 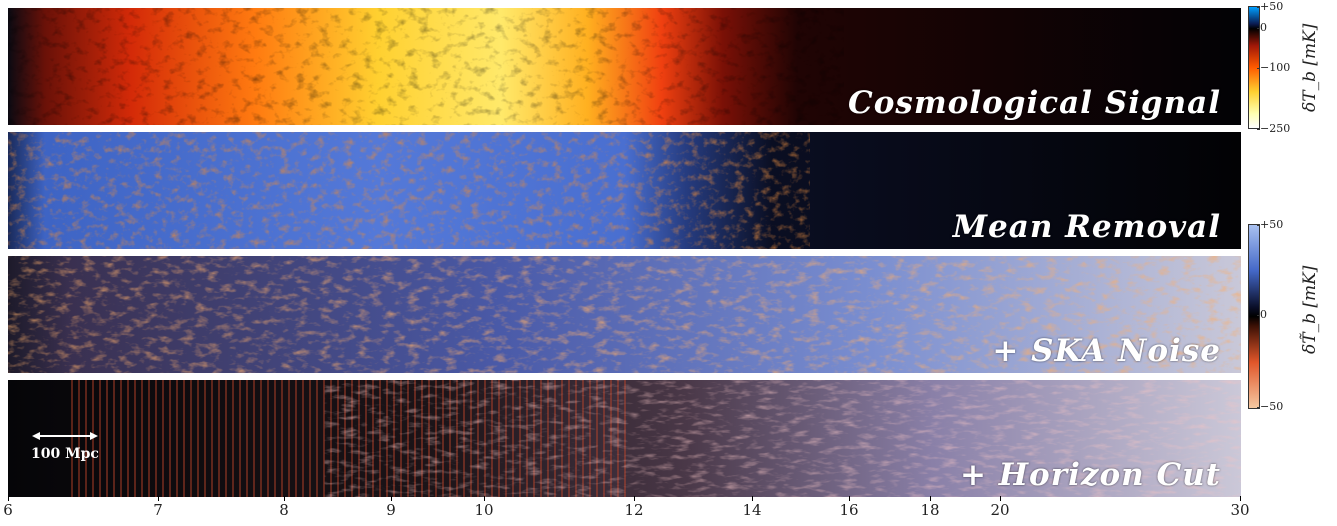 I want to click on colorbar-bottom-tick: −50, so click(x=1270, y=406).